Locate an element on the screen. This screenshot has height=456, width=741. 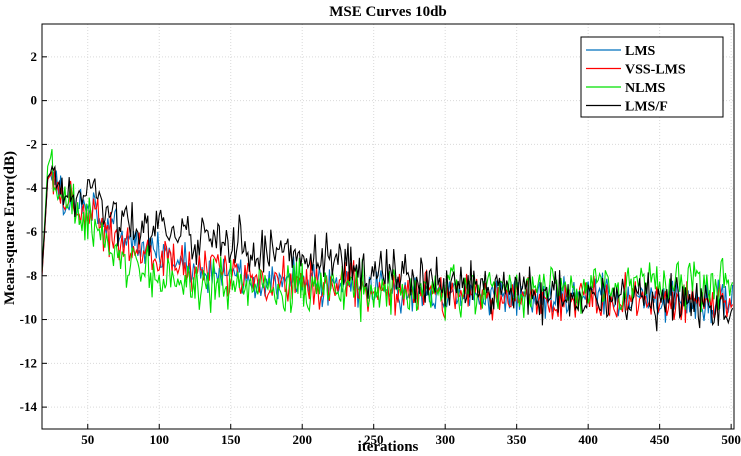
y-tick-label: -4 is located at coordinates (31, 187).